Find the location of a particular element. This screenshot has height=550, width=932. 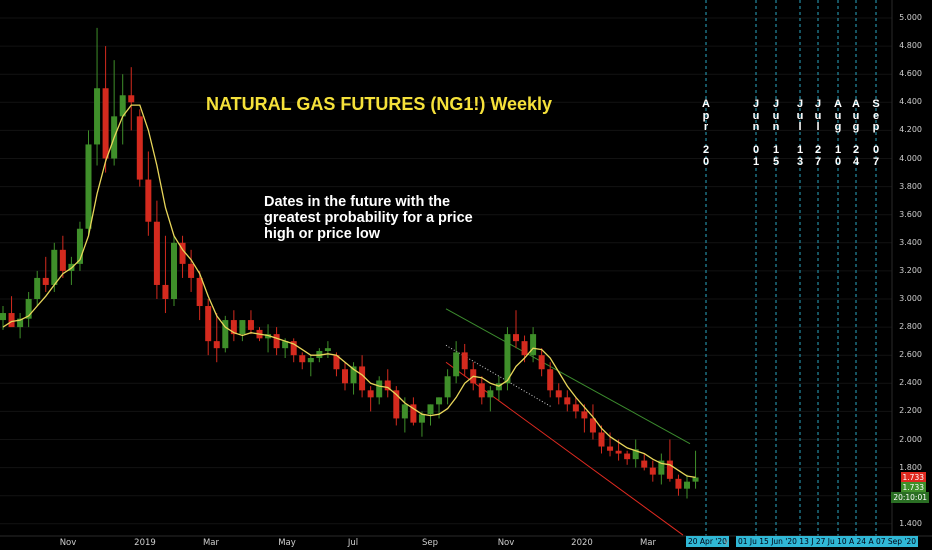

price-tick-label: 2.600 is located at coordinates (910, 355).